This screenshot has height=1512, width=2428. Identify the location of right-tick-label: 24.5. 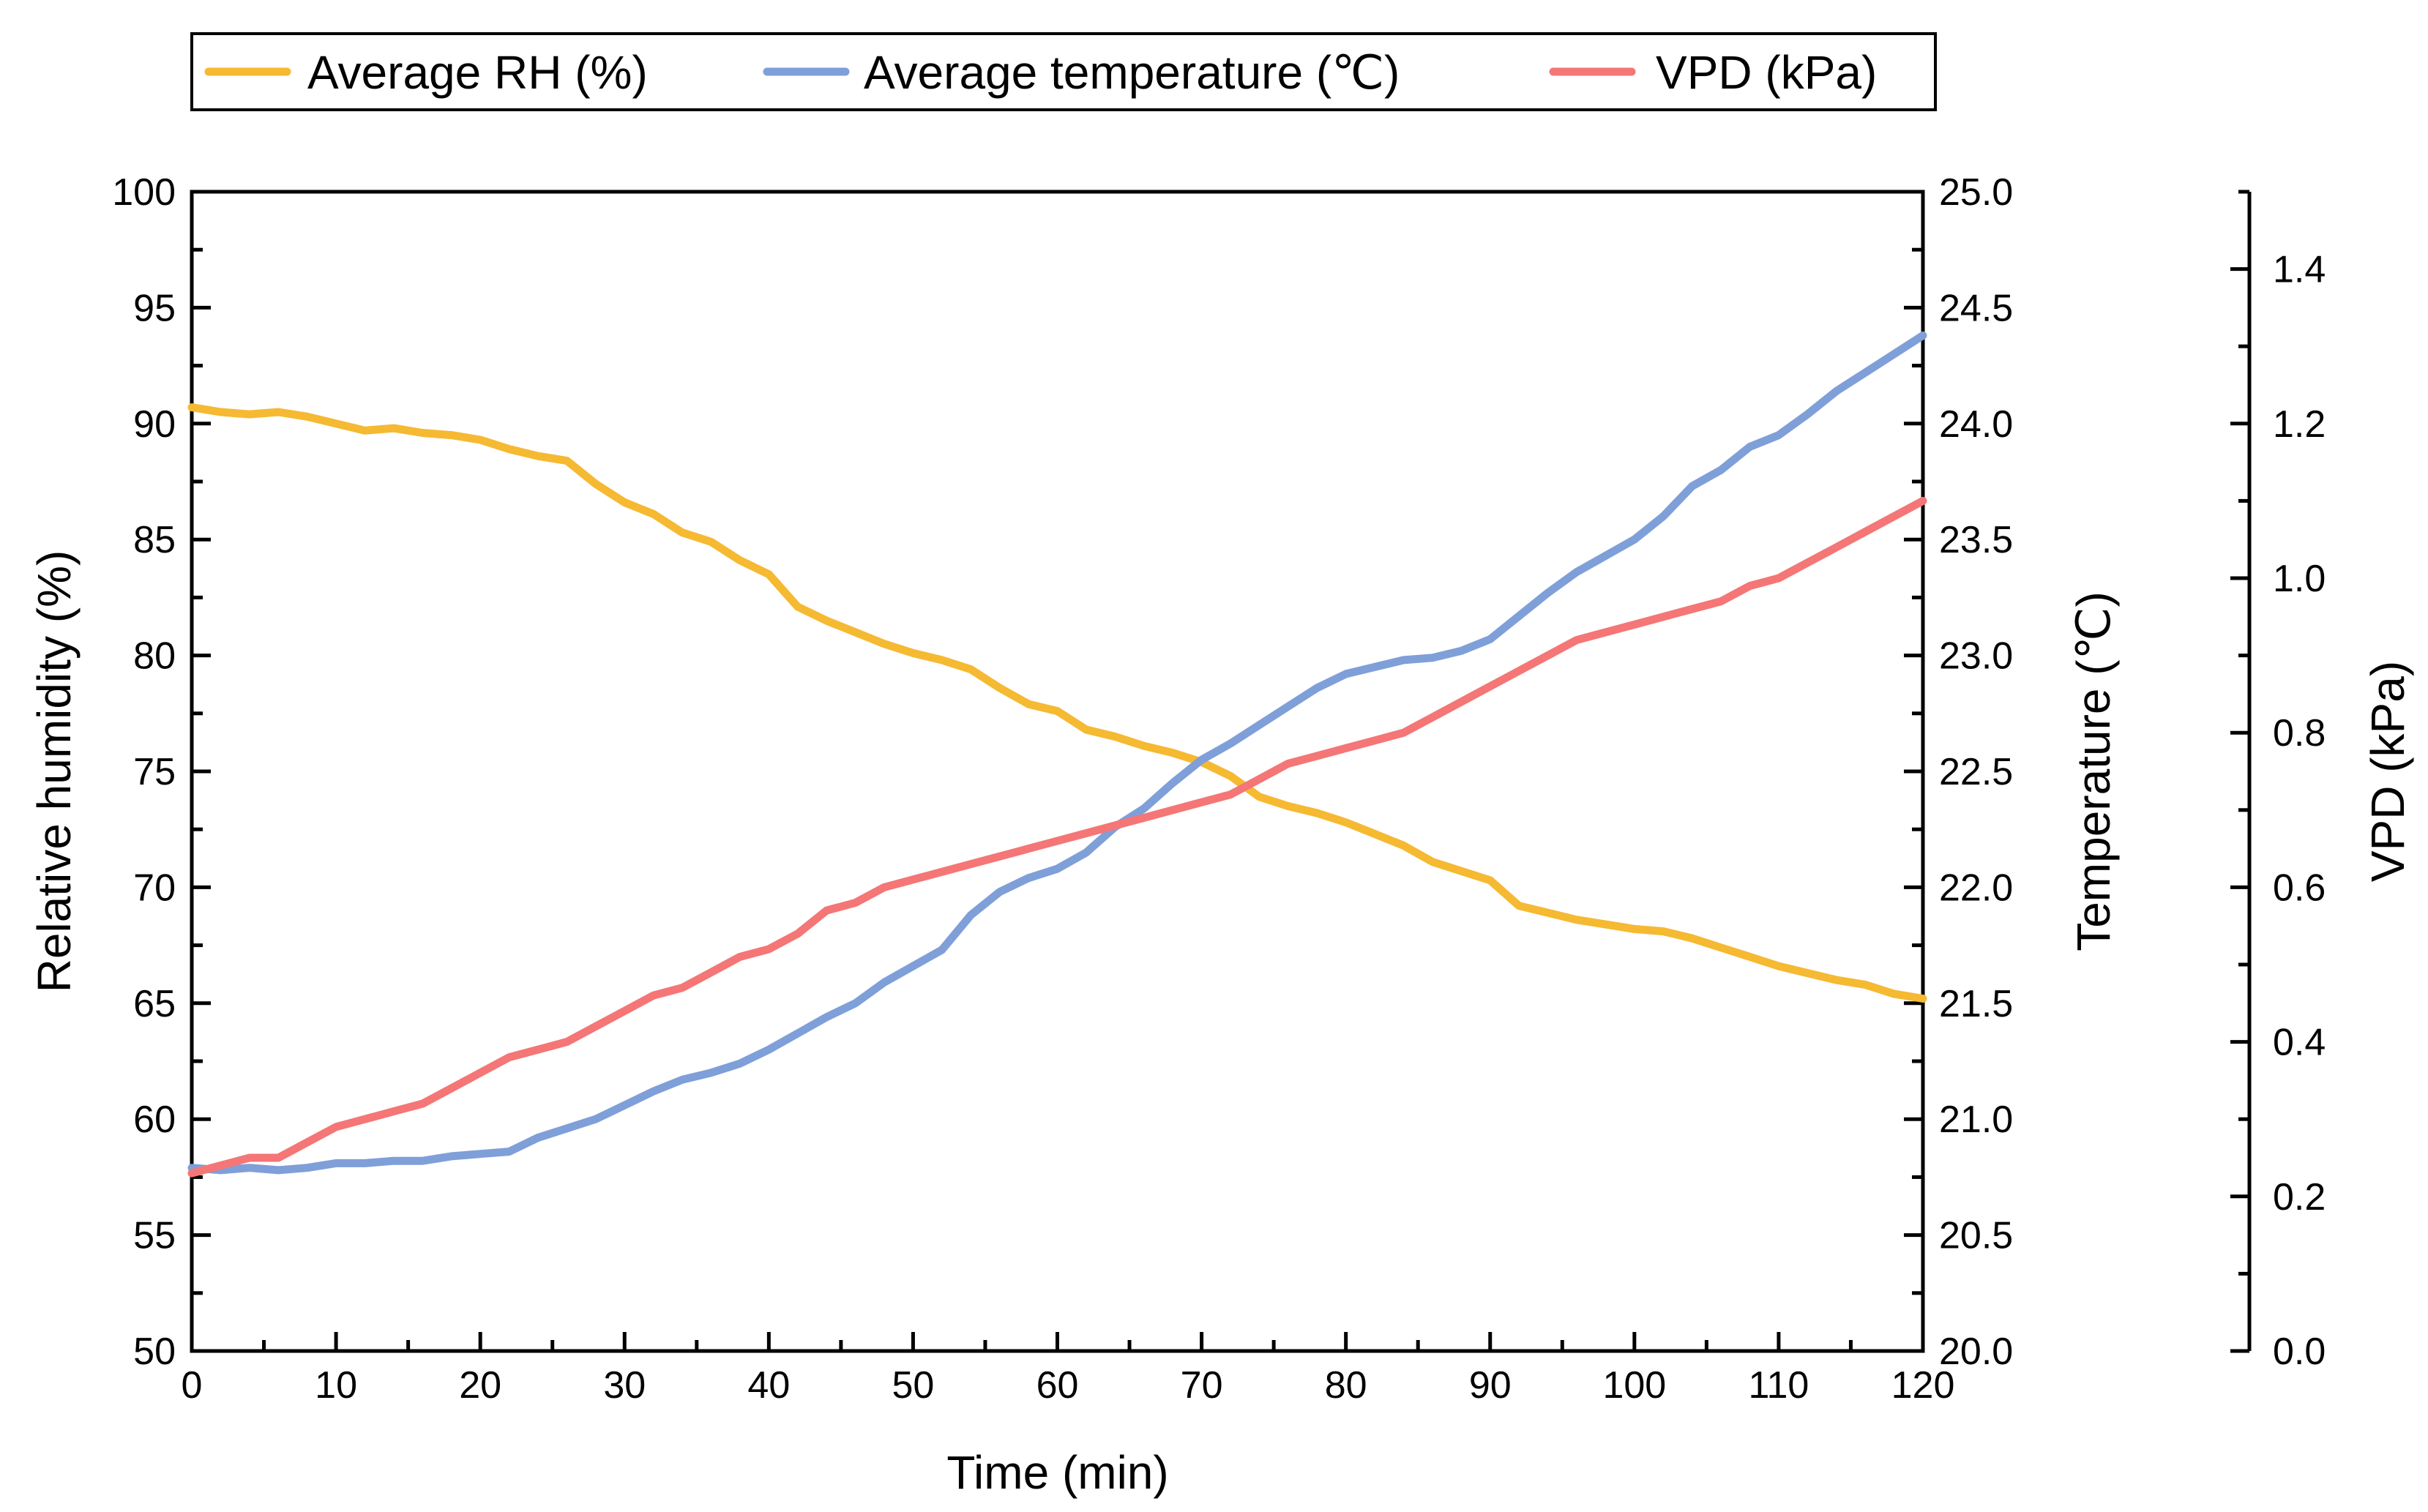
(1976, 308).